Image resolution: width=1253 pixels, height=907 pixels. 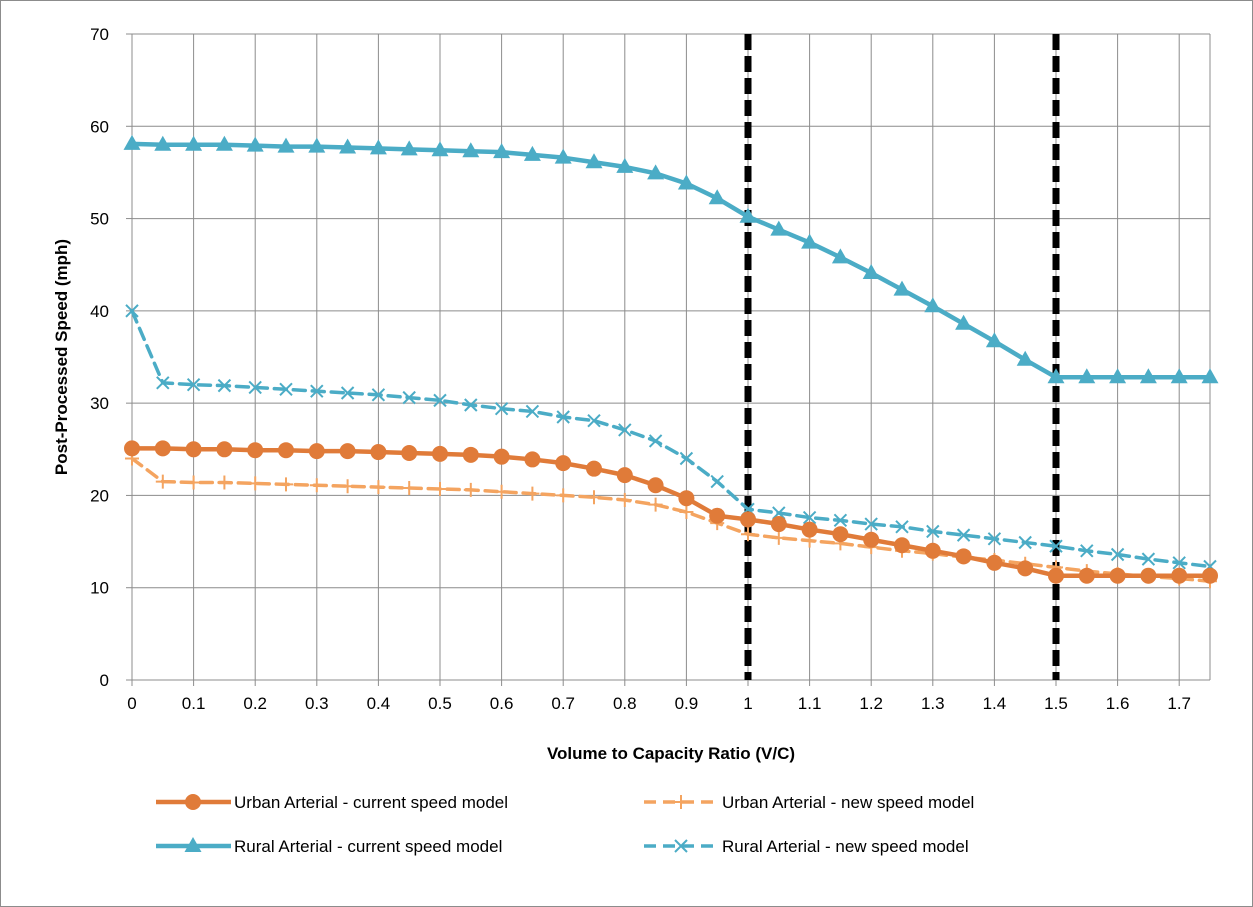 What do you see at coordinates (99, 403) in the screenshot?
I see `y-tick-label: 30` at bounding box center [99, 403].